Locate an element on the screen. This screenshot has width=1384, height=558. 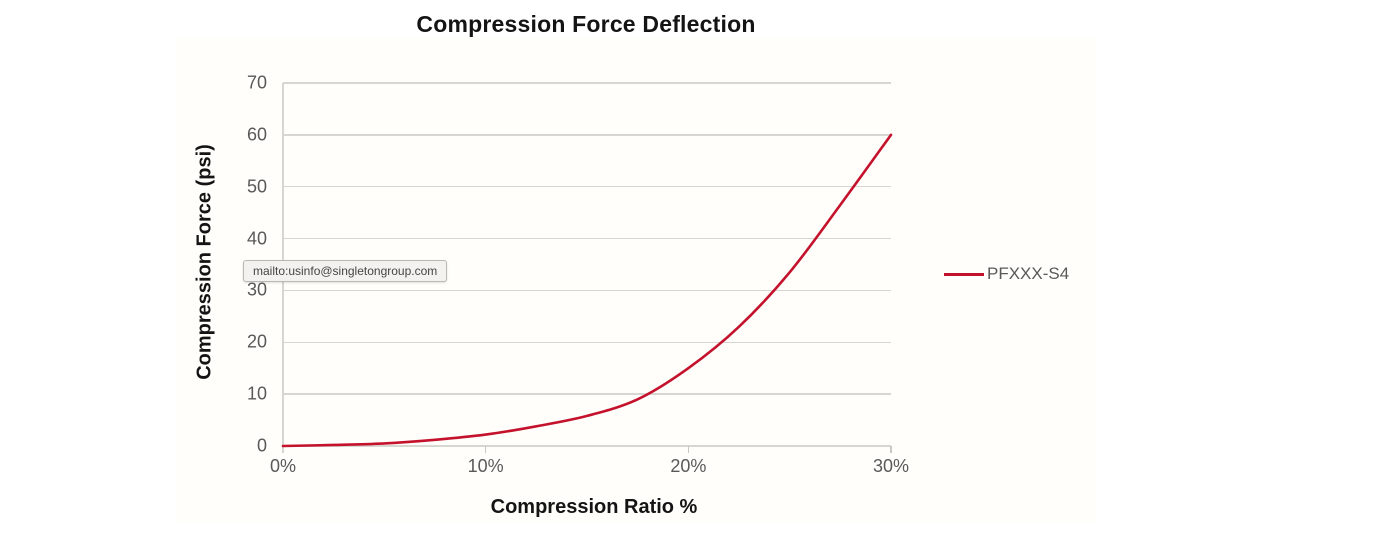
legend: PFXXX-S4 is located at coordinates (1006, 274).